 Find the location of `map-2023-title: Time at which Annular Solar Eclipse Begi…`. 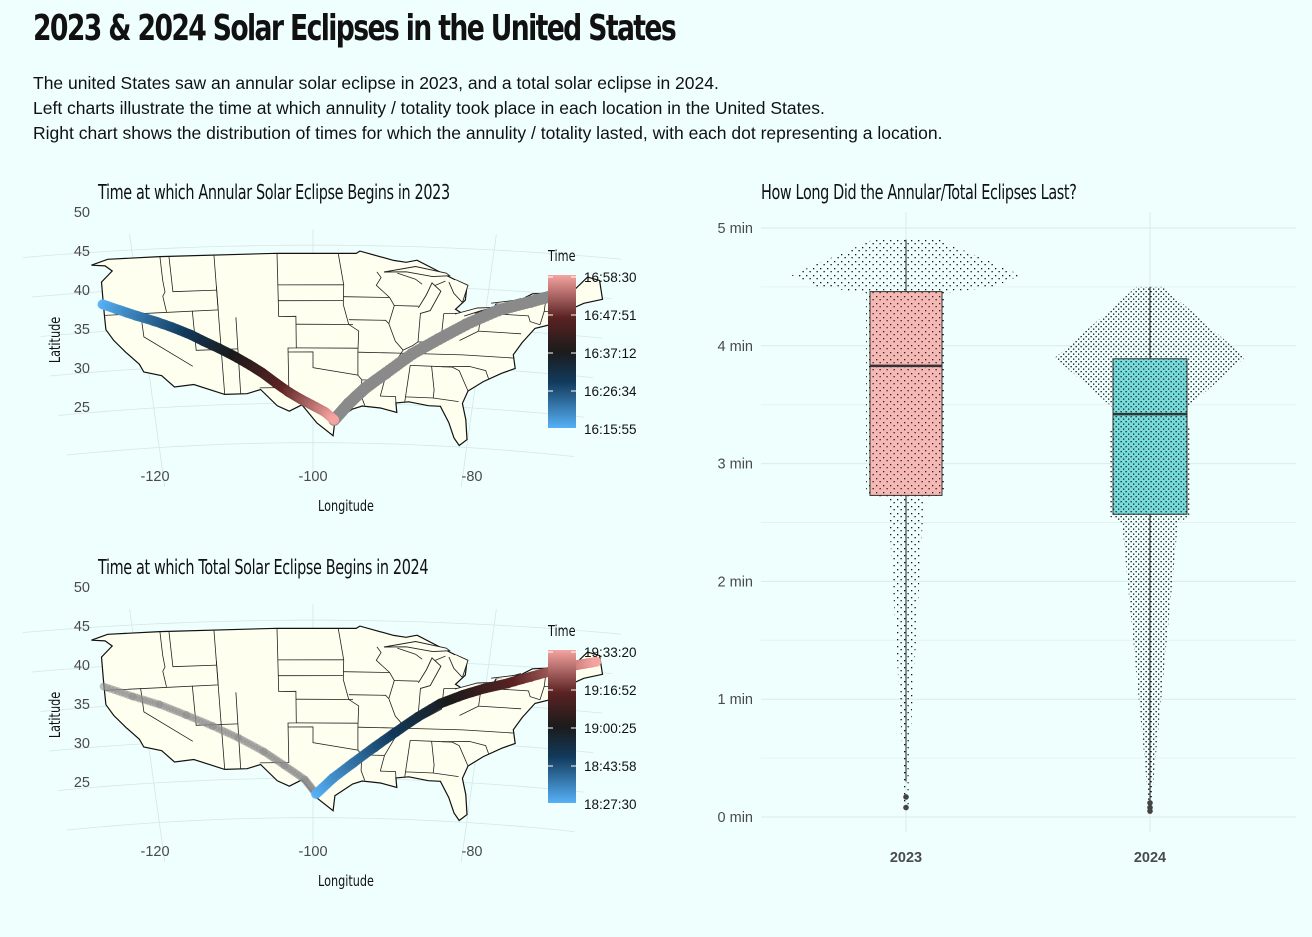

map-2023-title: Time at which Annular Solar Eclipse Begi… is located at coordinates (274, 192).